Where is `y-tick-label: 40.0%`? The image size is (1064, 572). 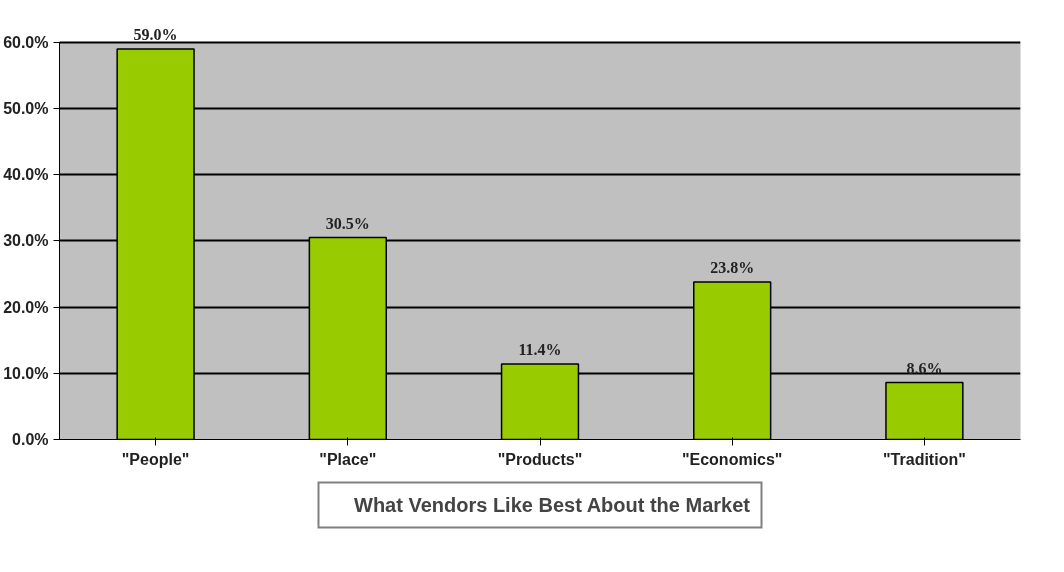 y-tick-label: 40.0% is located at coordinates (26, 175).